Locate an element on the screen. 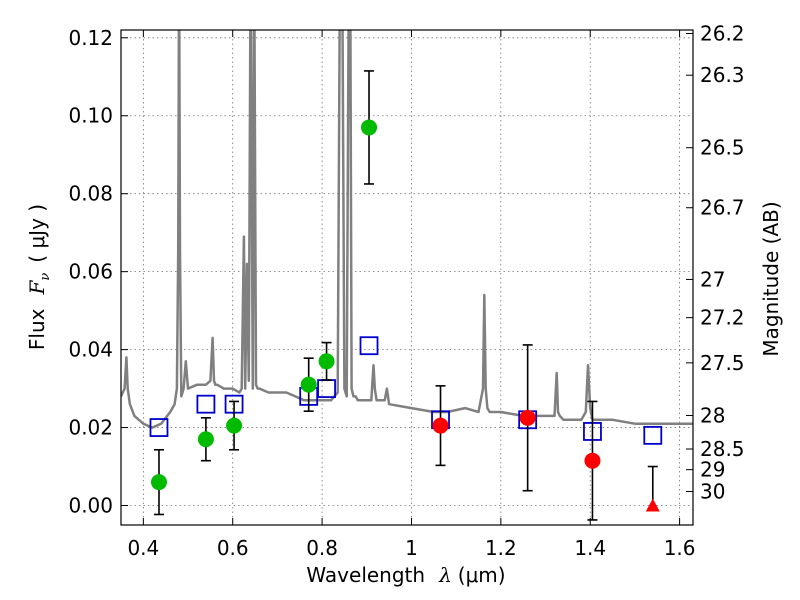 The image size is (800, 600). y2-tick-label: 26.5 is located at coordinates (722, 148).